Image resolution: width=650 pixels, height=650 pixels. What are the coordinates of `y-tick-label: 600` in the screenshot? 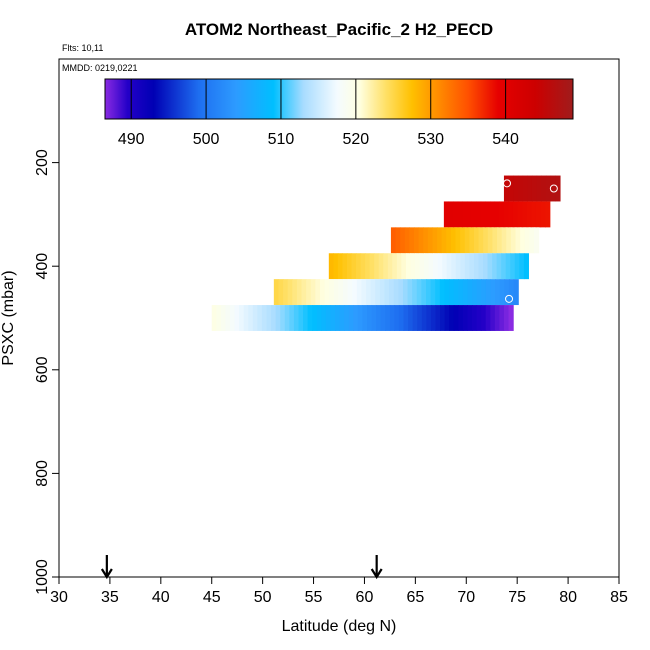 It's located at (42, 369).